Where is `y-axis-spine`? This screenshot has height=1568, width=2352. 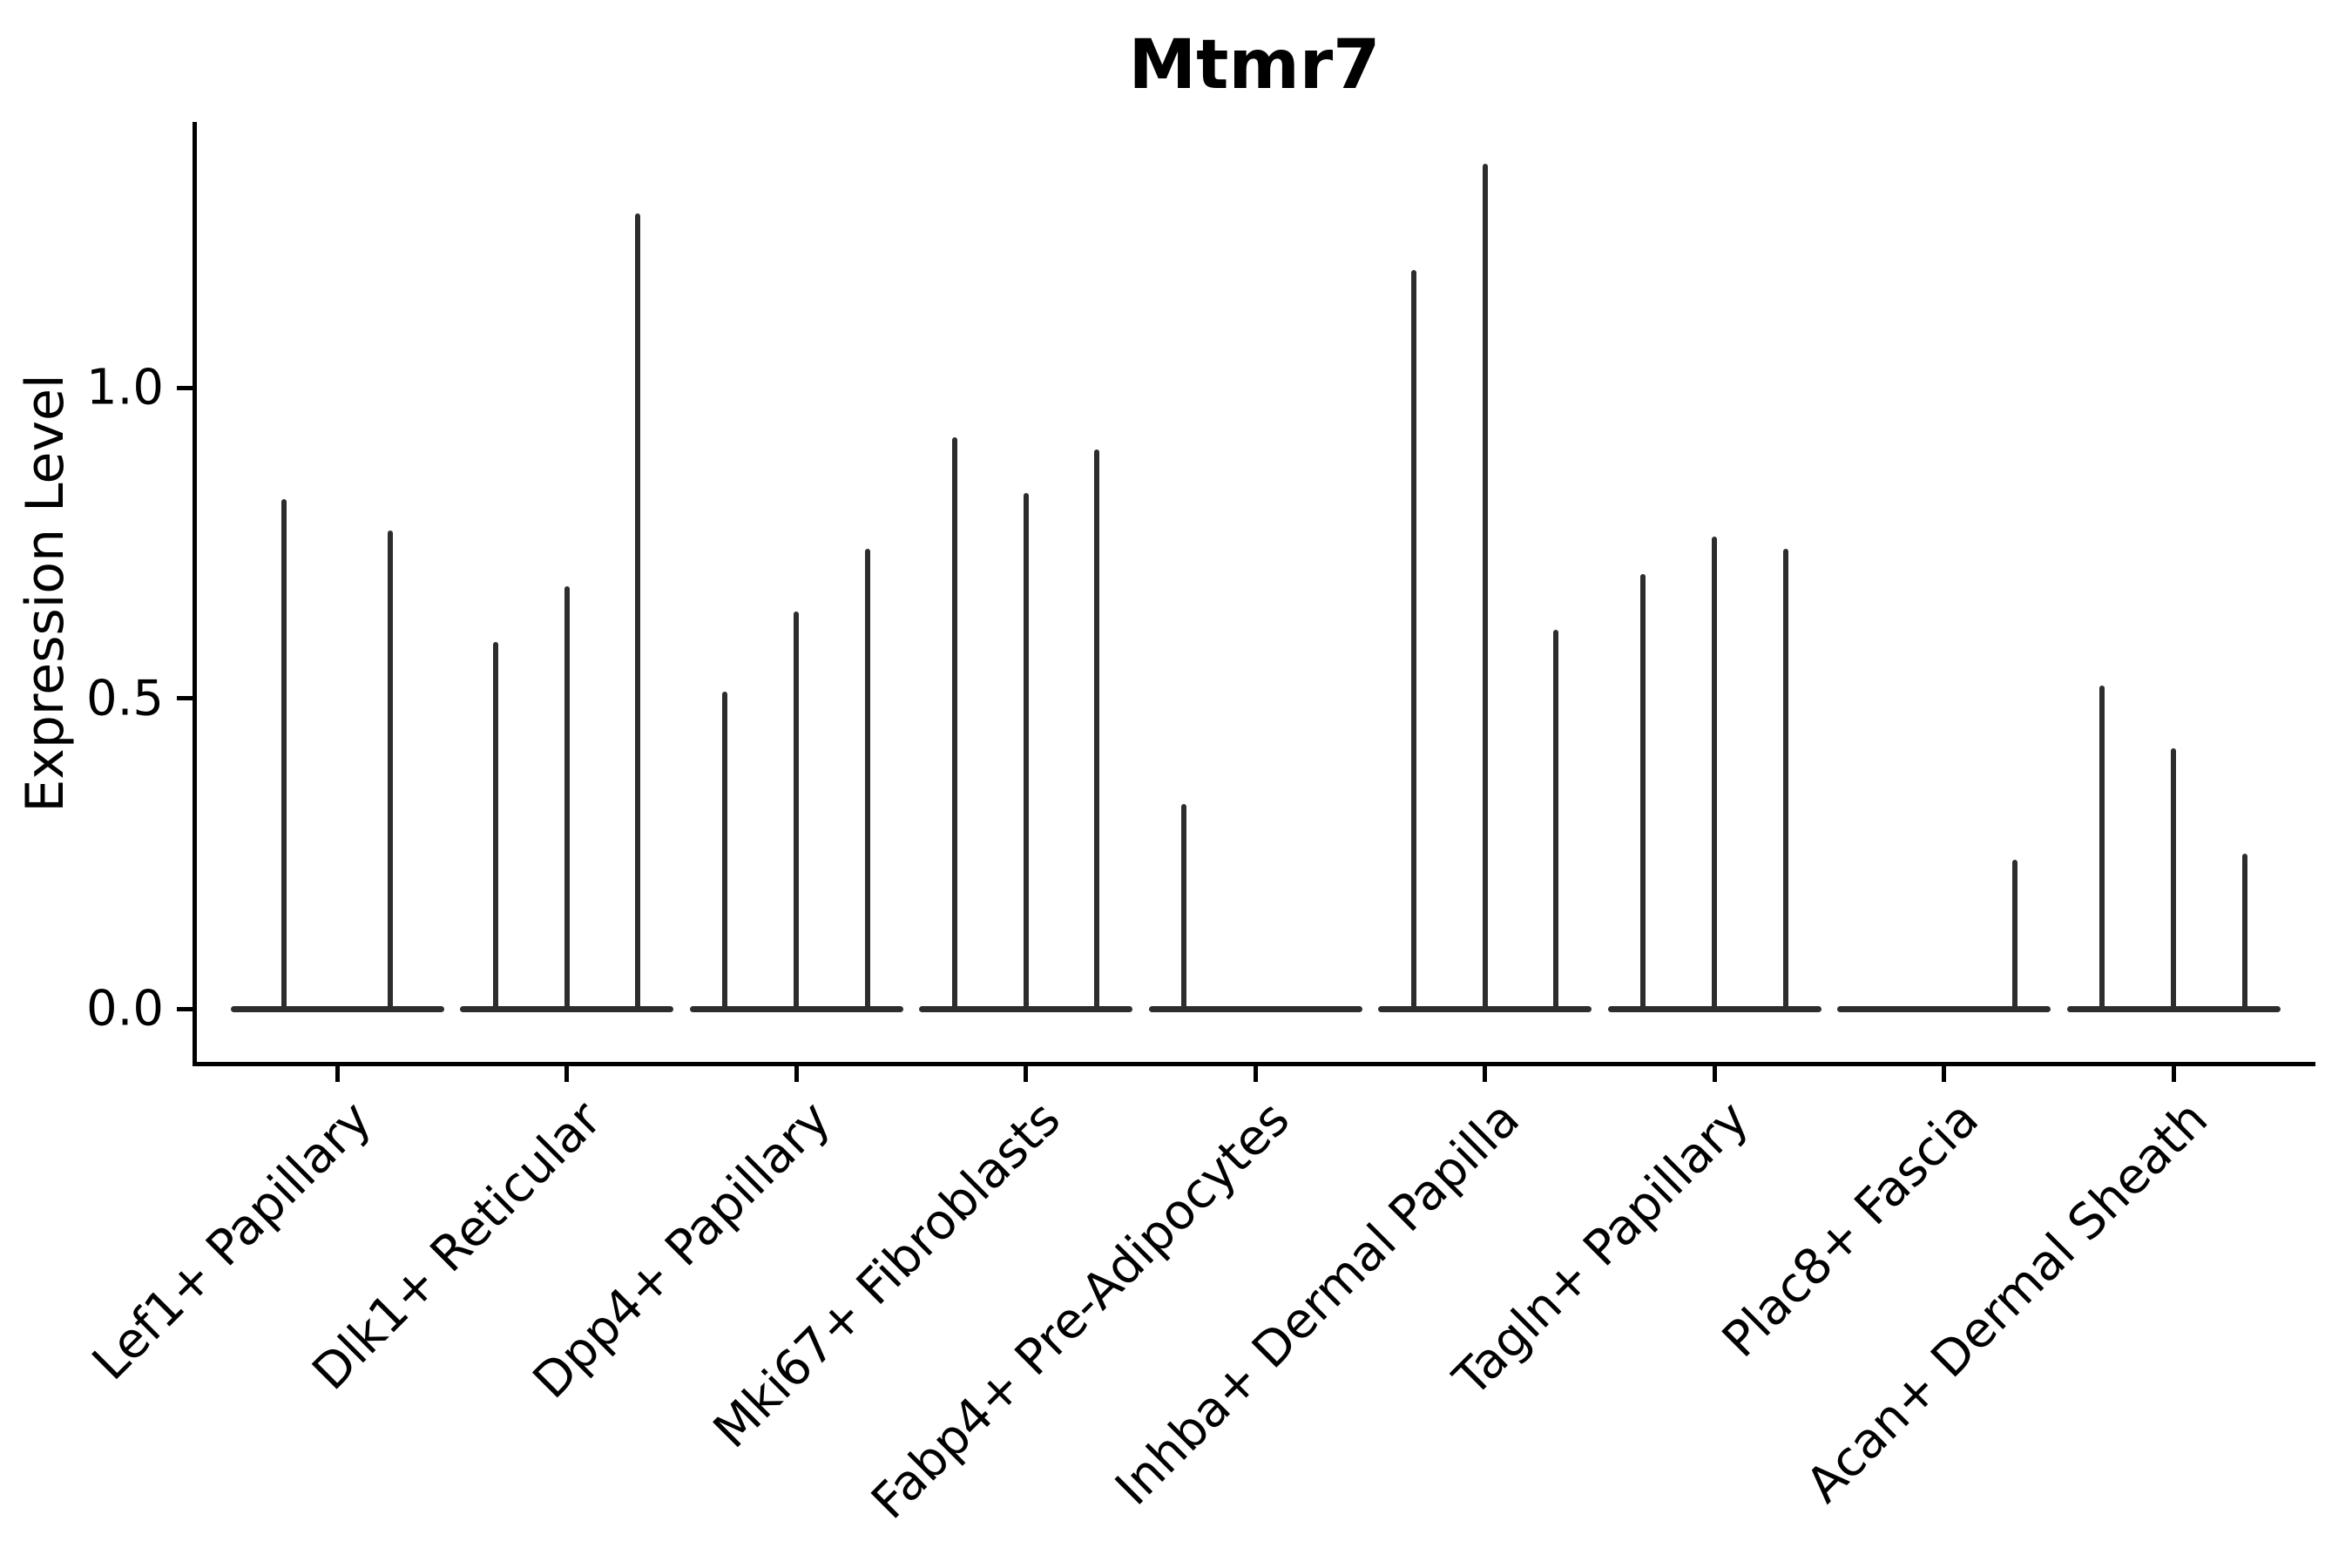
y-axis-spine is located at coordinates (195, 593).